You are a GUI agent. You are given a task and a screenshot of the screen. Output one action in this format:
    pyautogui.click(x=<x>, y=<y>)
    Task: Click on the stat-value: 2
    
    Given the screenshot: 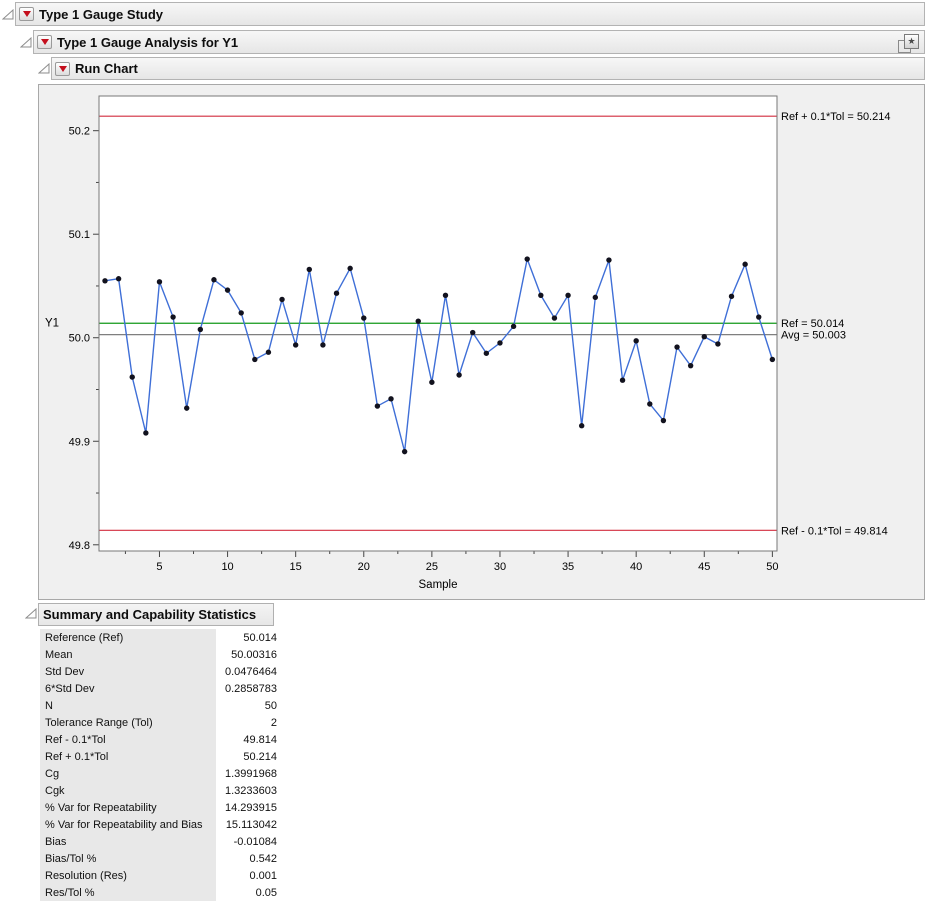 What is the action you would take?
    pyautogui.click(x=273, y=722)
    